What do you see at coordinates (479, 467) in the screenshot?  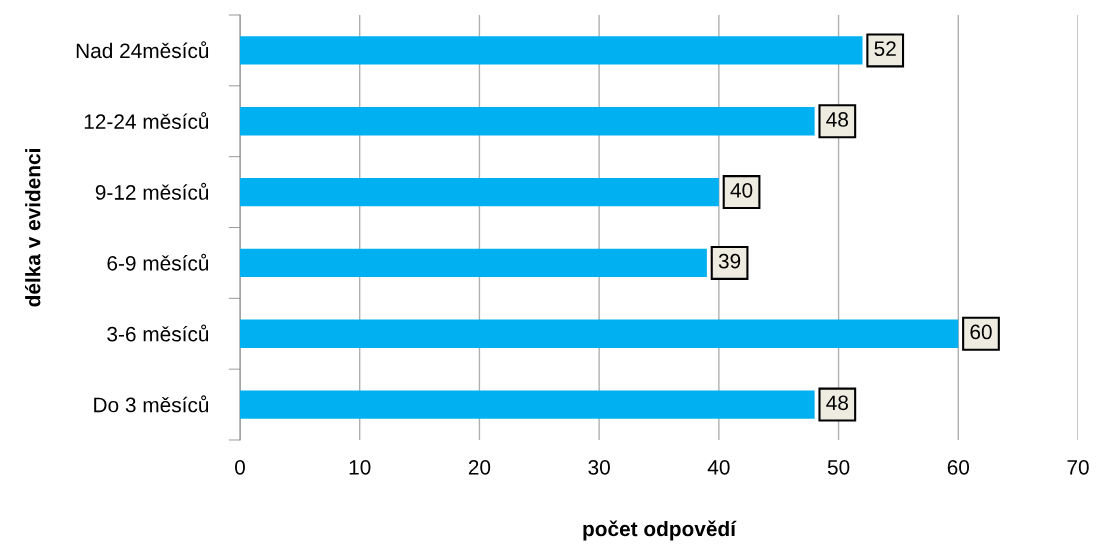 I see `x-tick-label: 20` at bounding box center [479, 467].